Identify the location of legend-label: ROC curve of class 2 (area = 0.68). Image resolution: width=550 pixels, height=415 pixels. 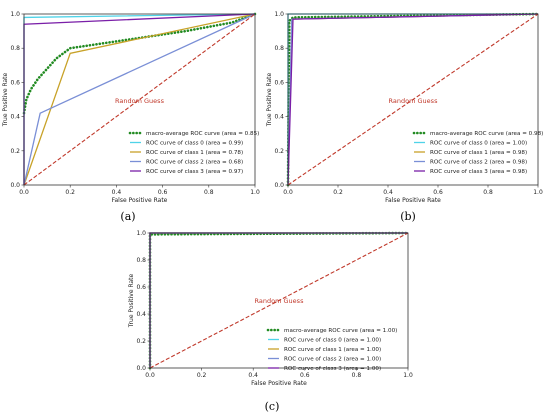
(194, 163).